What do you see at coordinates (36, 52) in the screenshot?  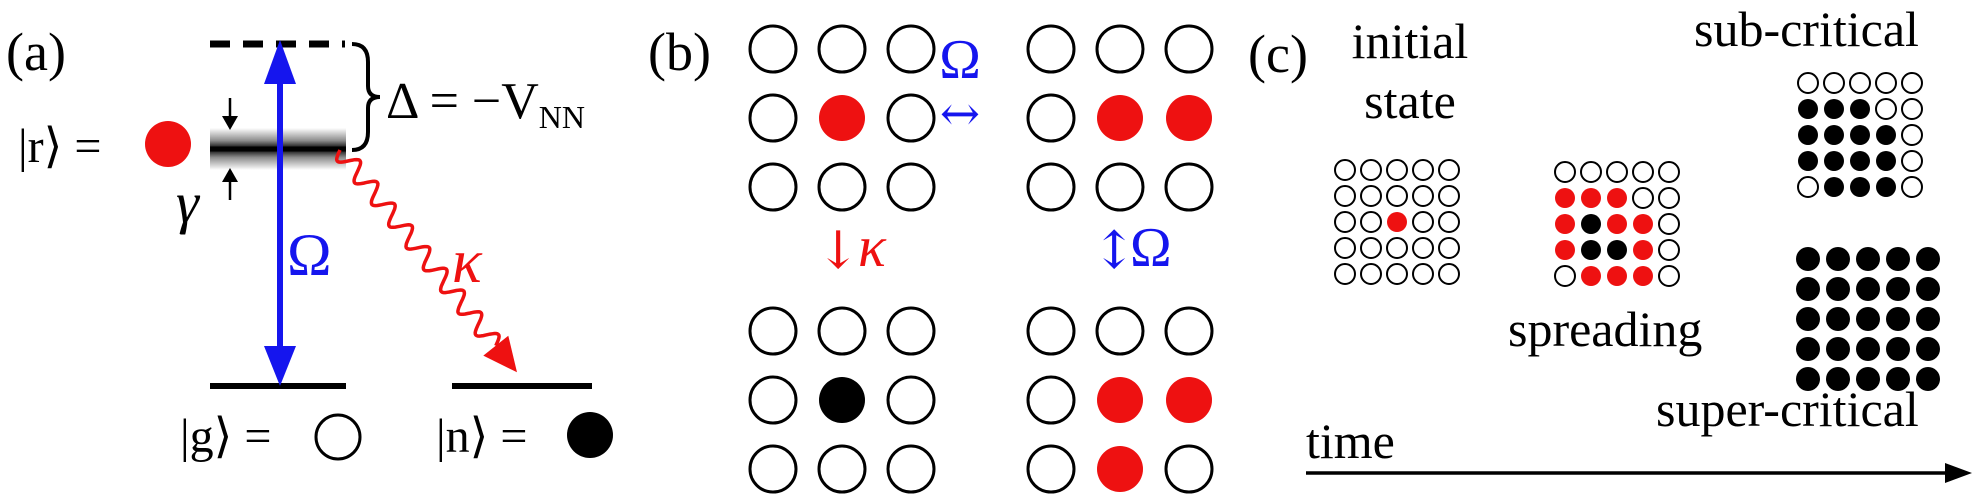 I see `panel-a-label: (a)` at bounding box center [36, 52].